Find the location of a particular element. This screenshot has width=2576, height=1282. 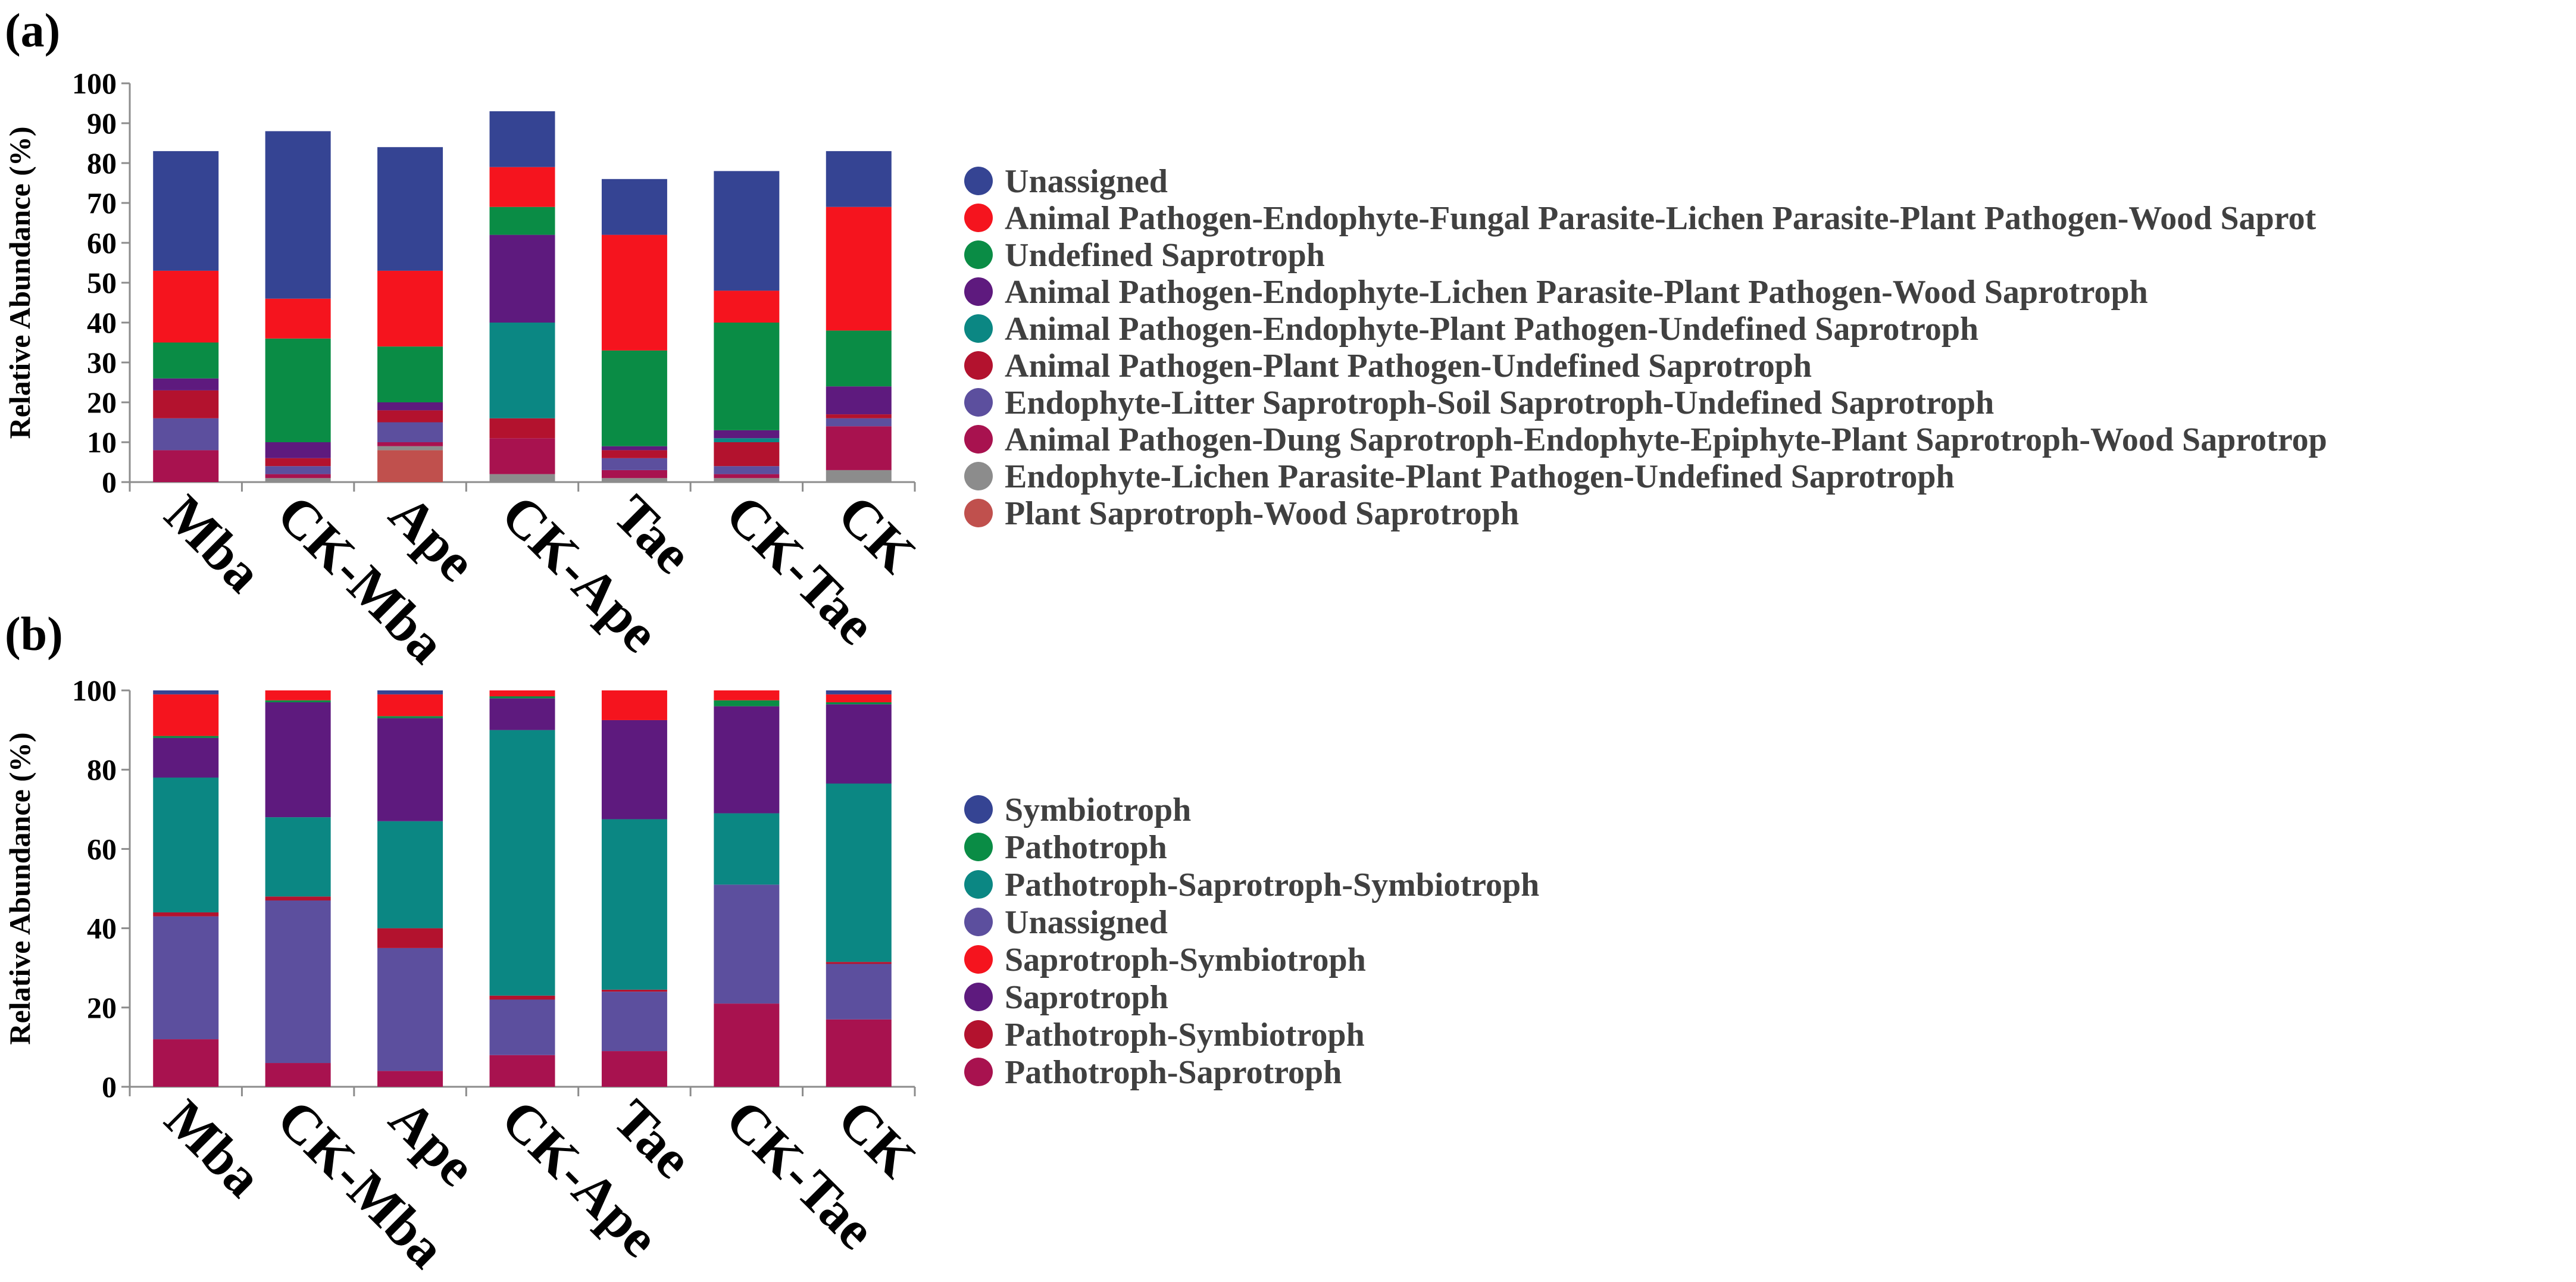

bar-segment-ck-ape-animal-pathogen-endophyte-plant-pathogen-undefined-saprotroph is located at coordinates (522, 370).